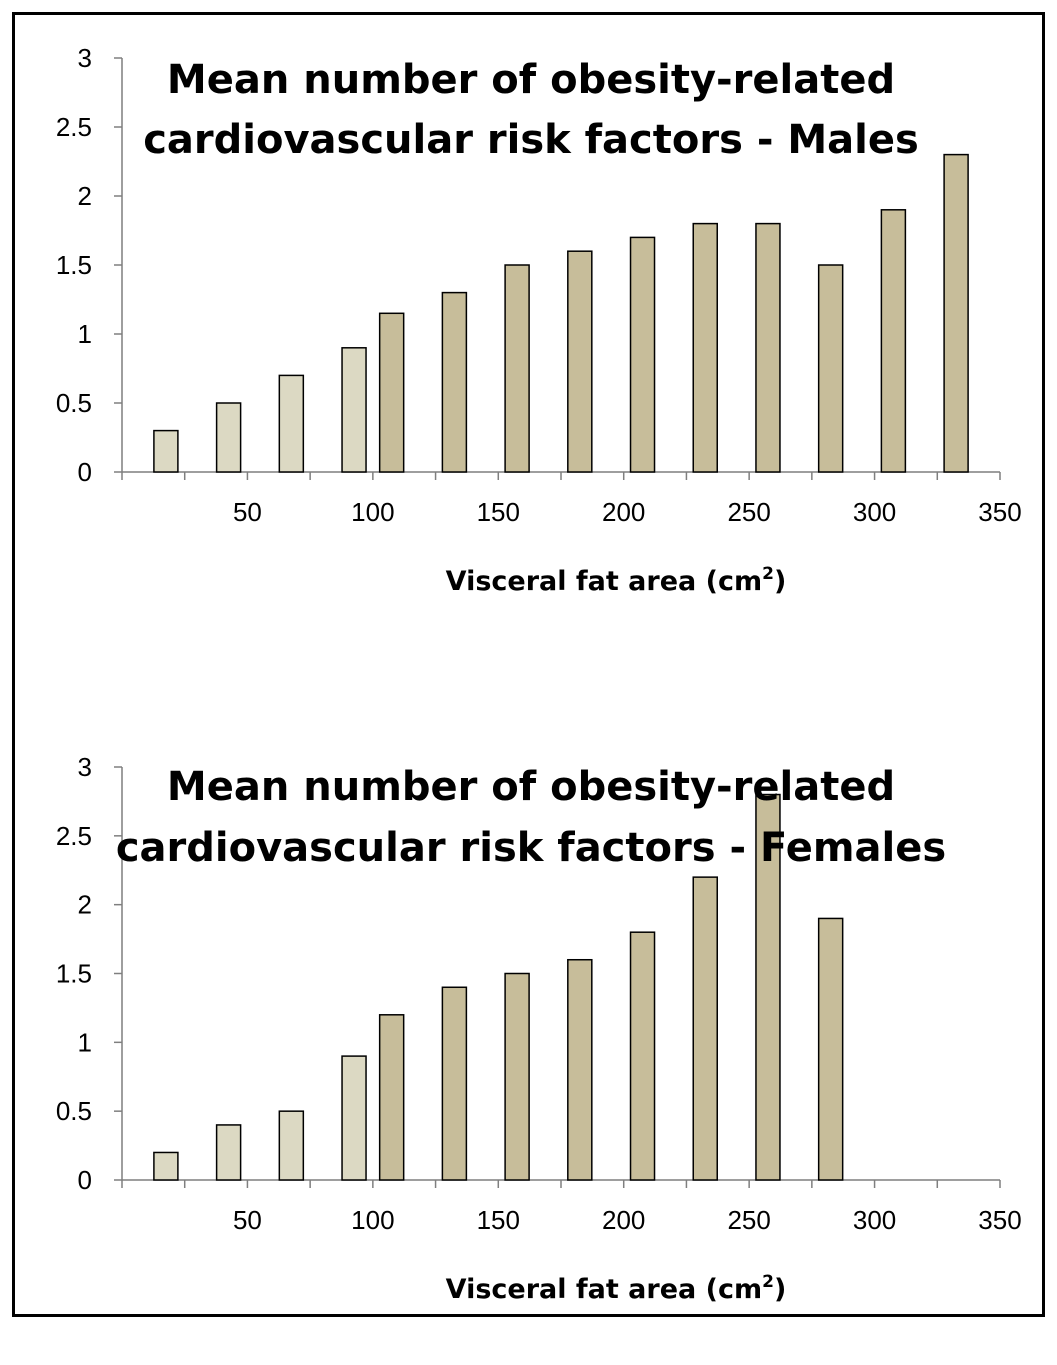 The image size is (1057, 1365). Describe the element at coordinates (531, 848) in the screenshot. I see `chart-title-line2: cardiovascular risk factors - Females` at that location.